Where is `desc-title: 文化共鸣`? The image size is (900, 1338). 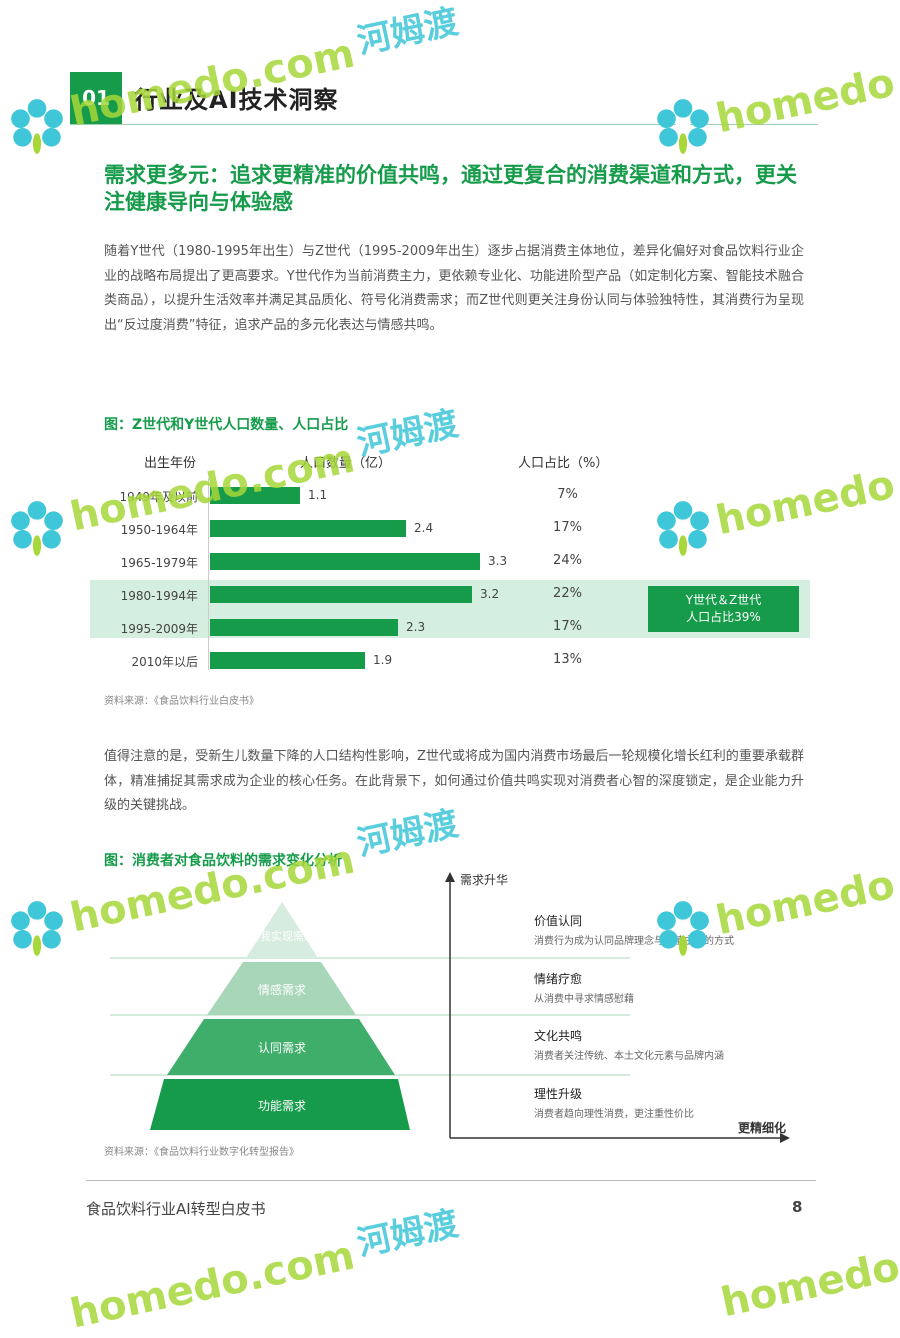
desc-title: 文化共鸣 is located at coordinates (558, 1036).